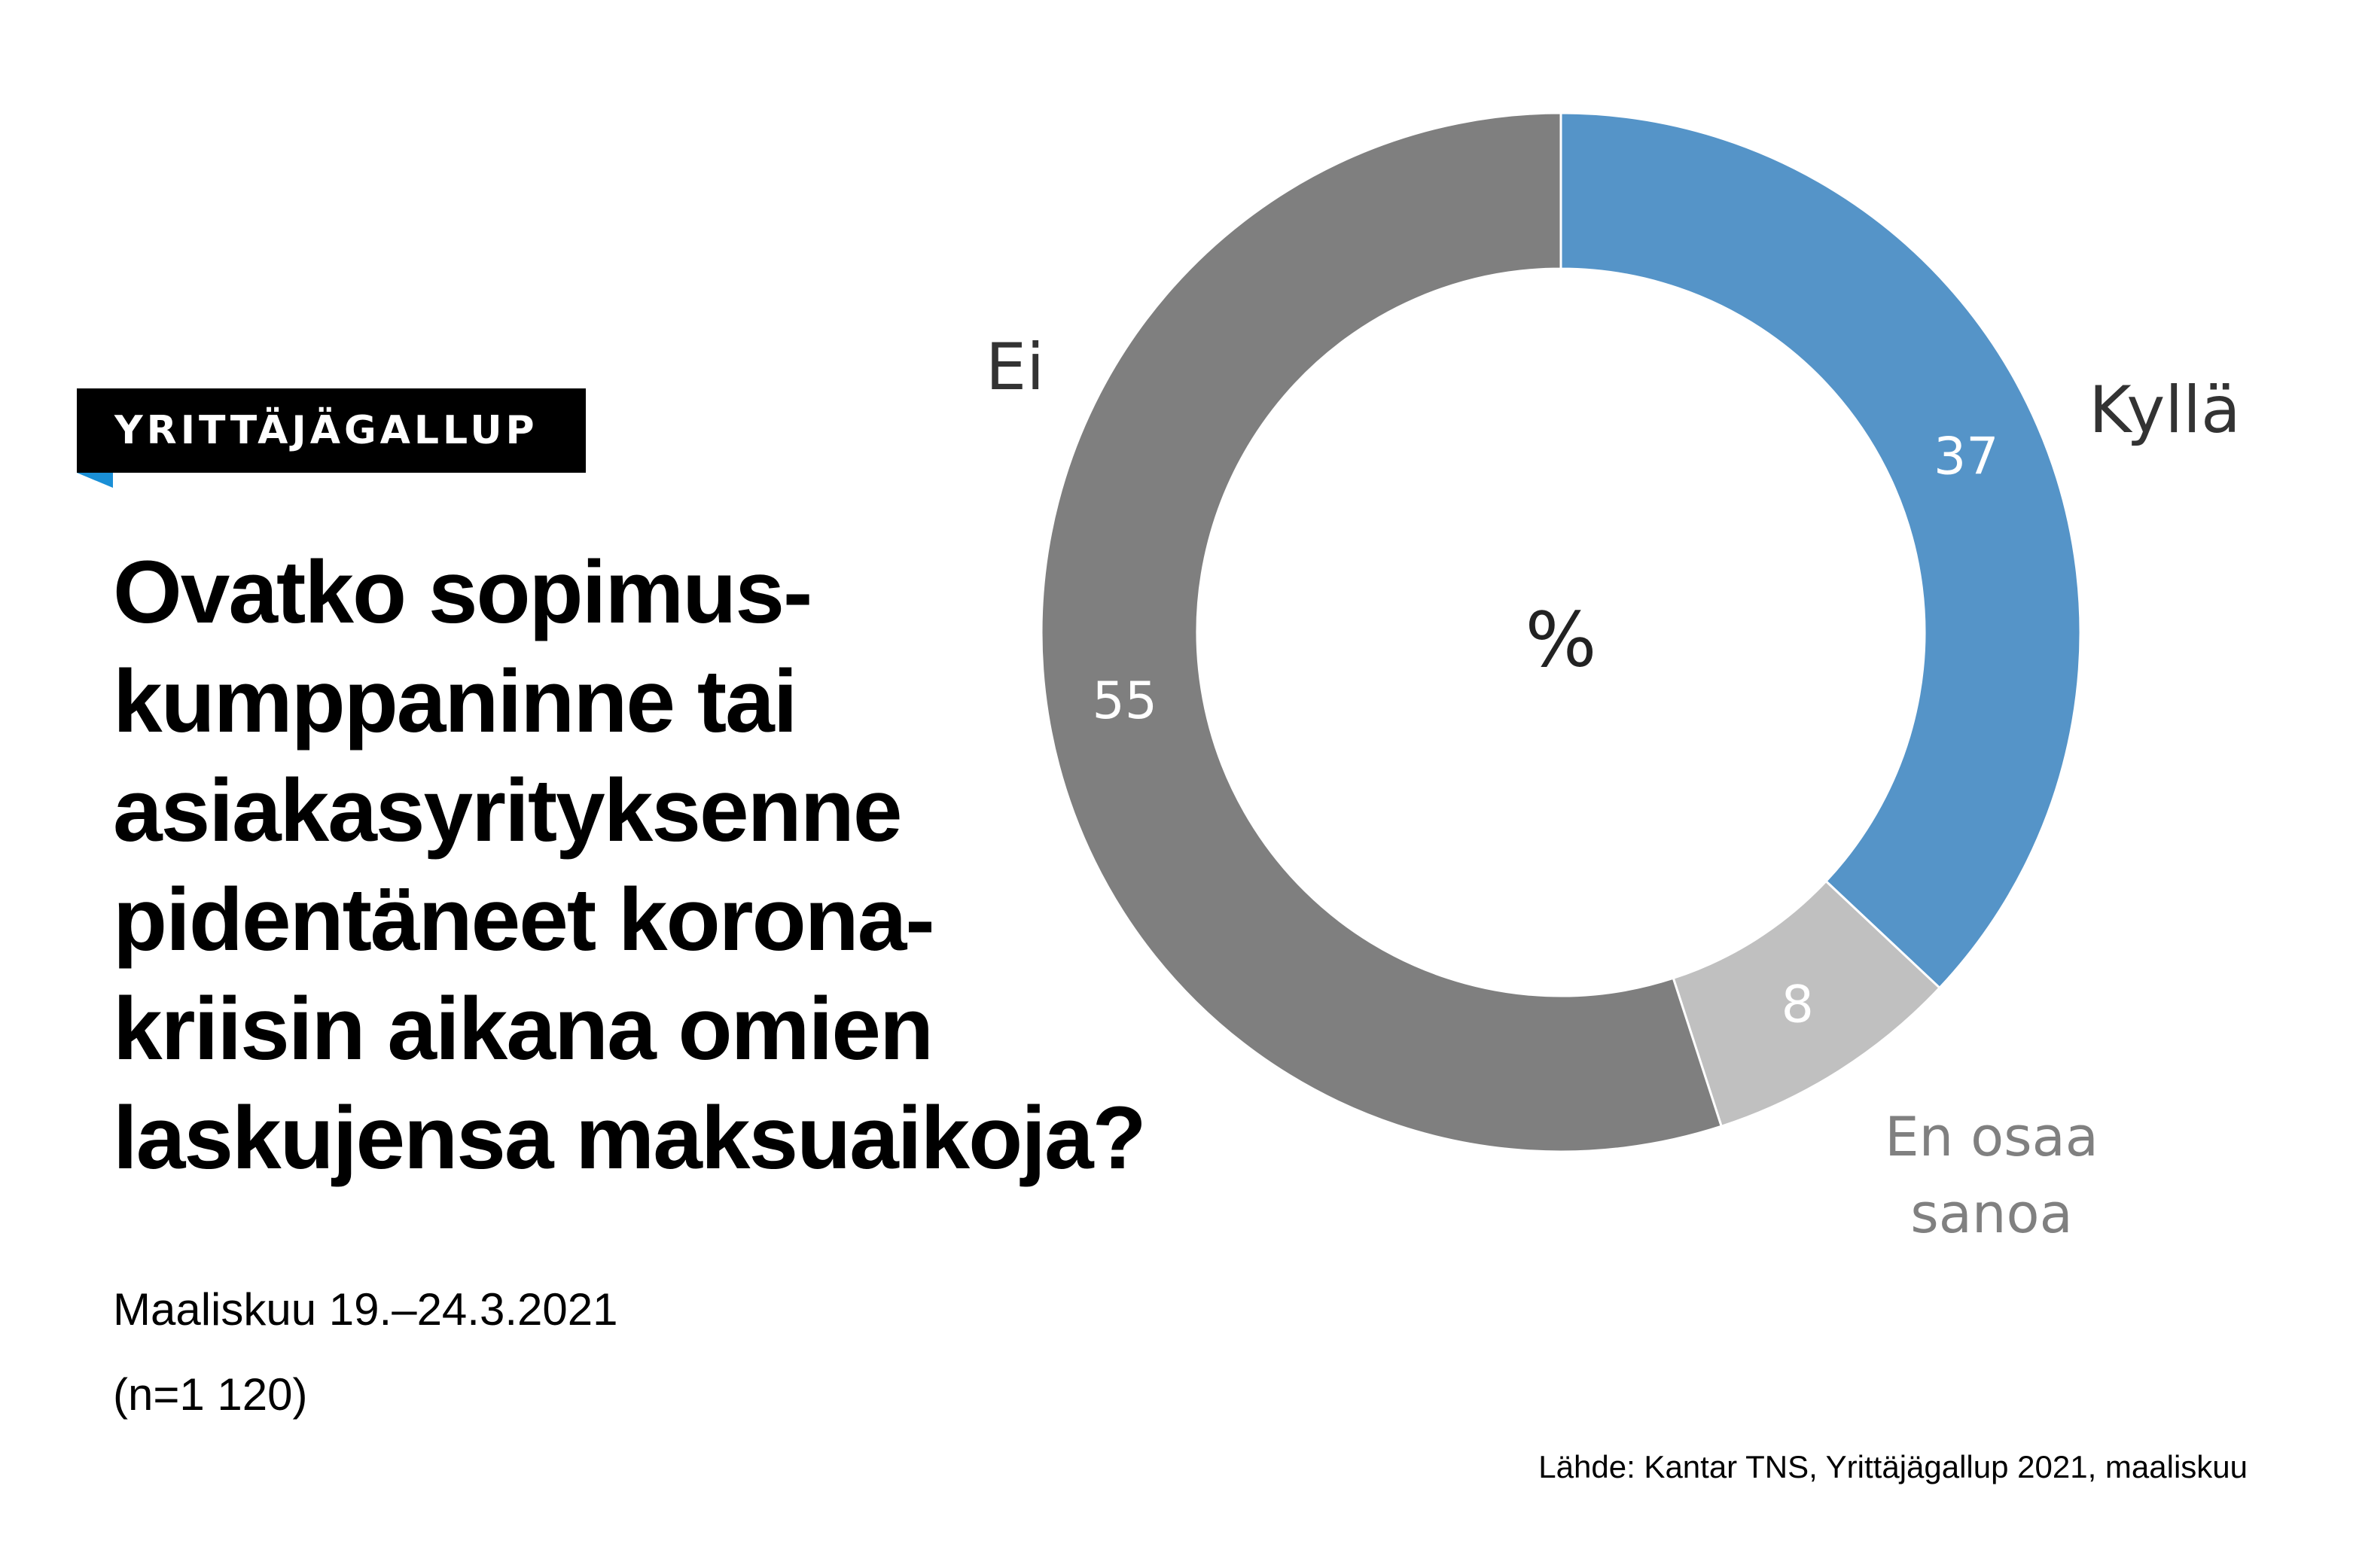  I want to click on slice-category-label: Ei, so click(1015, 367).